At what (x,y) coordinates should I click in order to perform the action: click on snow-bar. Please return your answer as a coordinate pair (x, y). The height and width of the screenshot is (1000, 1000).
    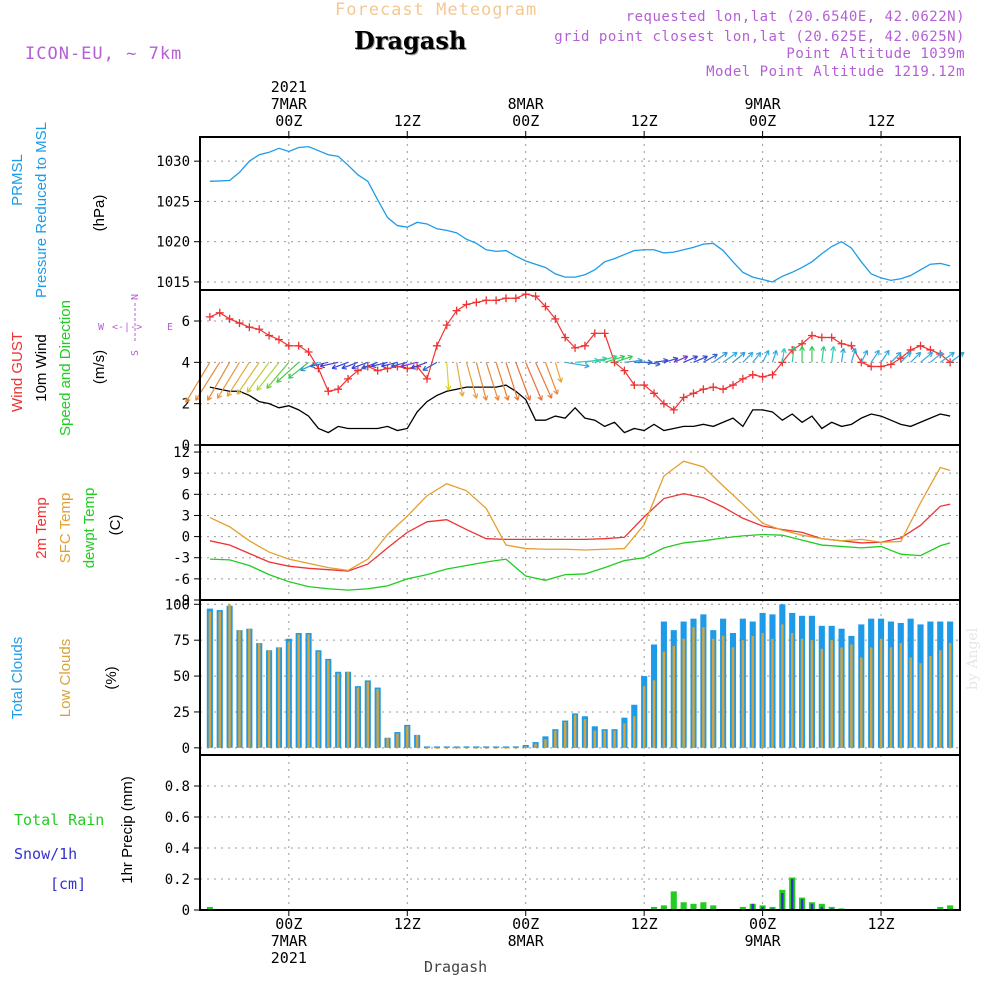
    Looking at the image, I should click on (802, 904).